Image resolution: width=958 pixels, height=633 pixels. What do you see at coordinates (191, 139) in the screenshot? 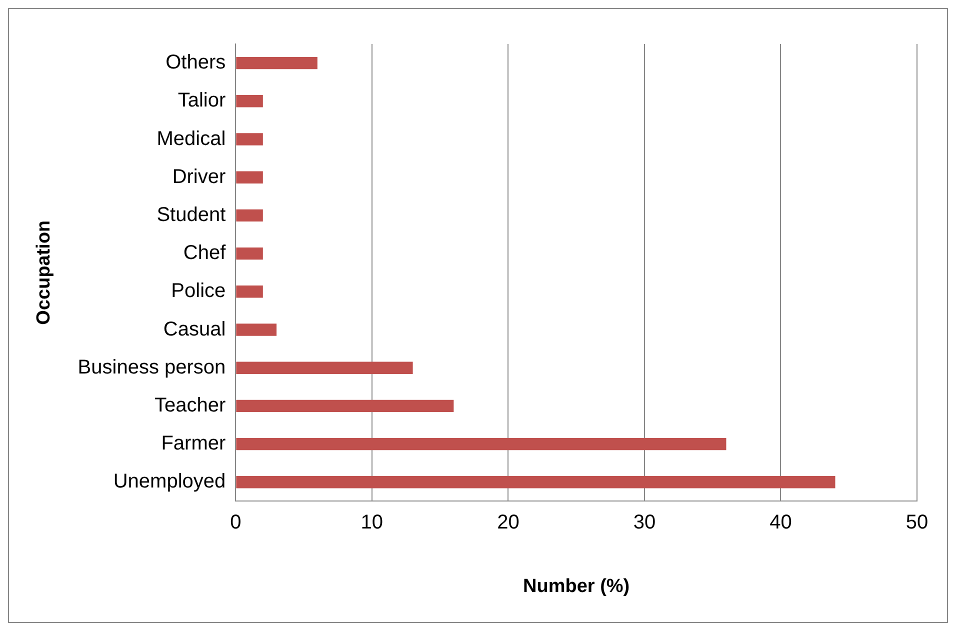
I see `y-tick-label: Medical` at bounding box center [191, 139].